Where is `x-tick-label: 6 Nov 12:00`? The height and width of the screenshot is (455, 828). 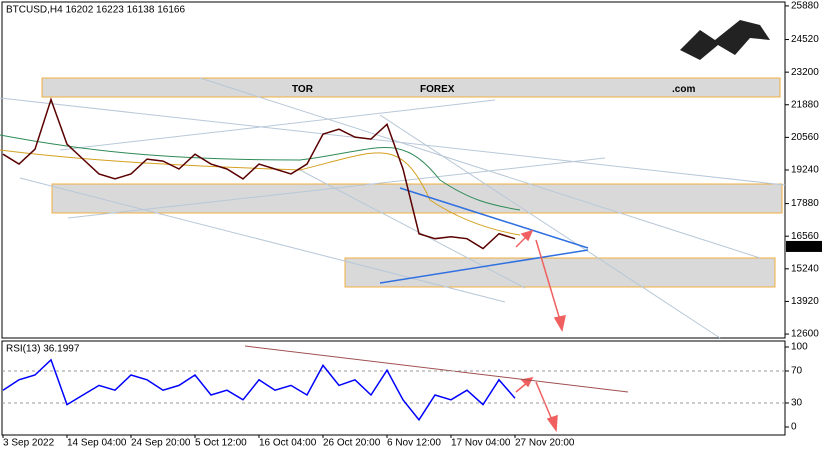 x-tick-label: 6 Nov 12:00 is located at coordinates (414, 443).